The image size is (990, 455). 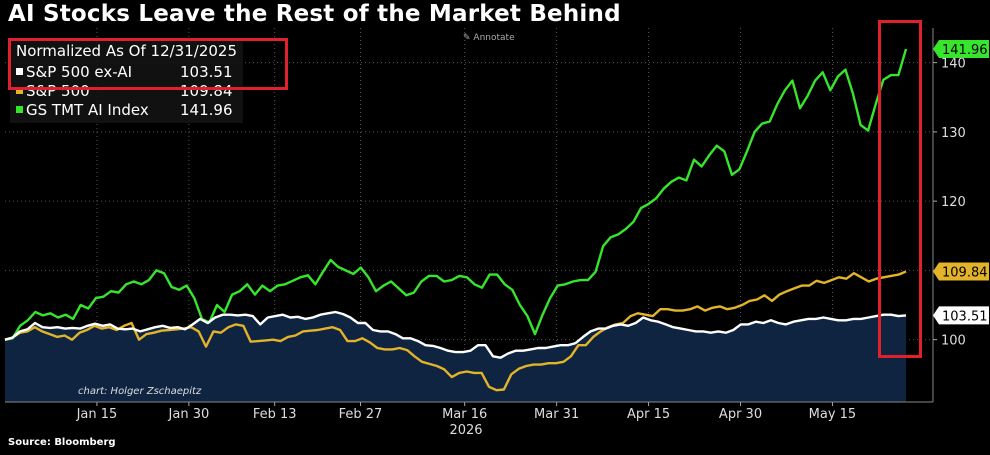 I want to click on legend-entry-name: S&P 500 ex-AI, so click(x=79, y=71).